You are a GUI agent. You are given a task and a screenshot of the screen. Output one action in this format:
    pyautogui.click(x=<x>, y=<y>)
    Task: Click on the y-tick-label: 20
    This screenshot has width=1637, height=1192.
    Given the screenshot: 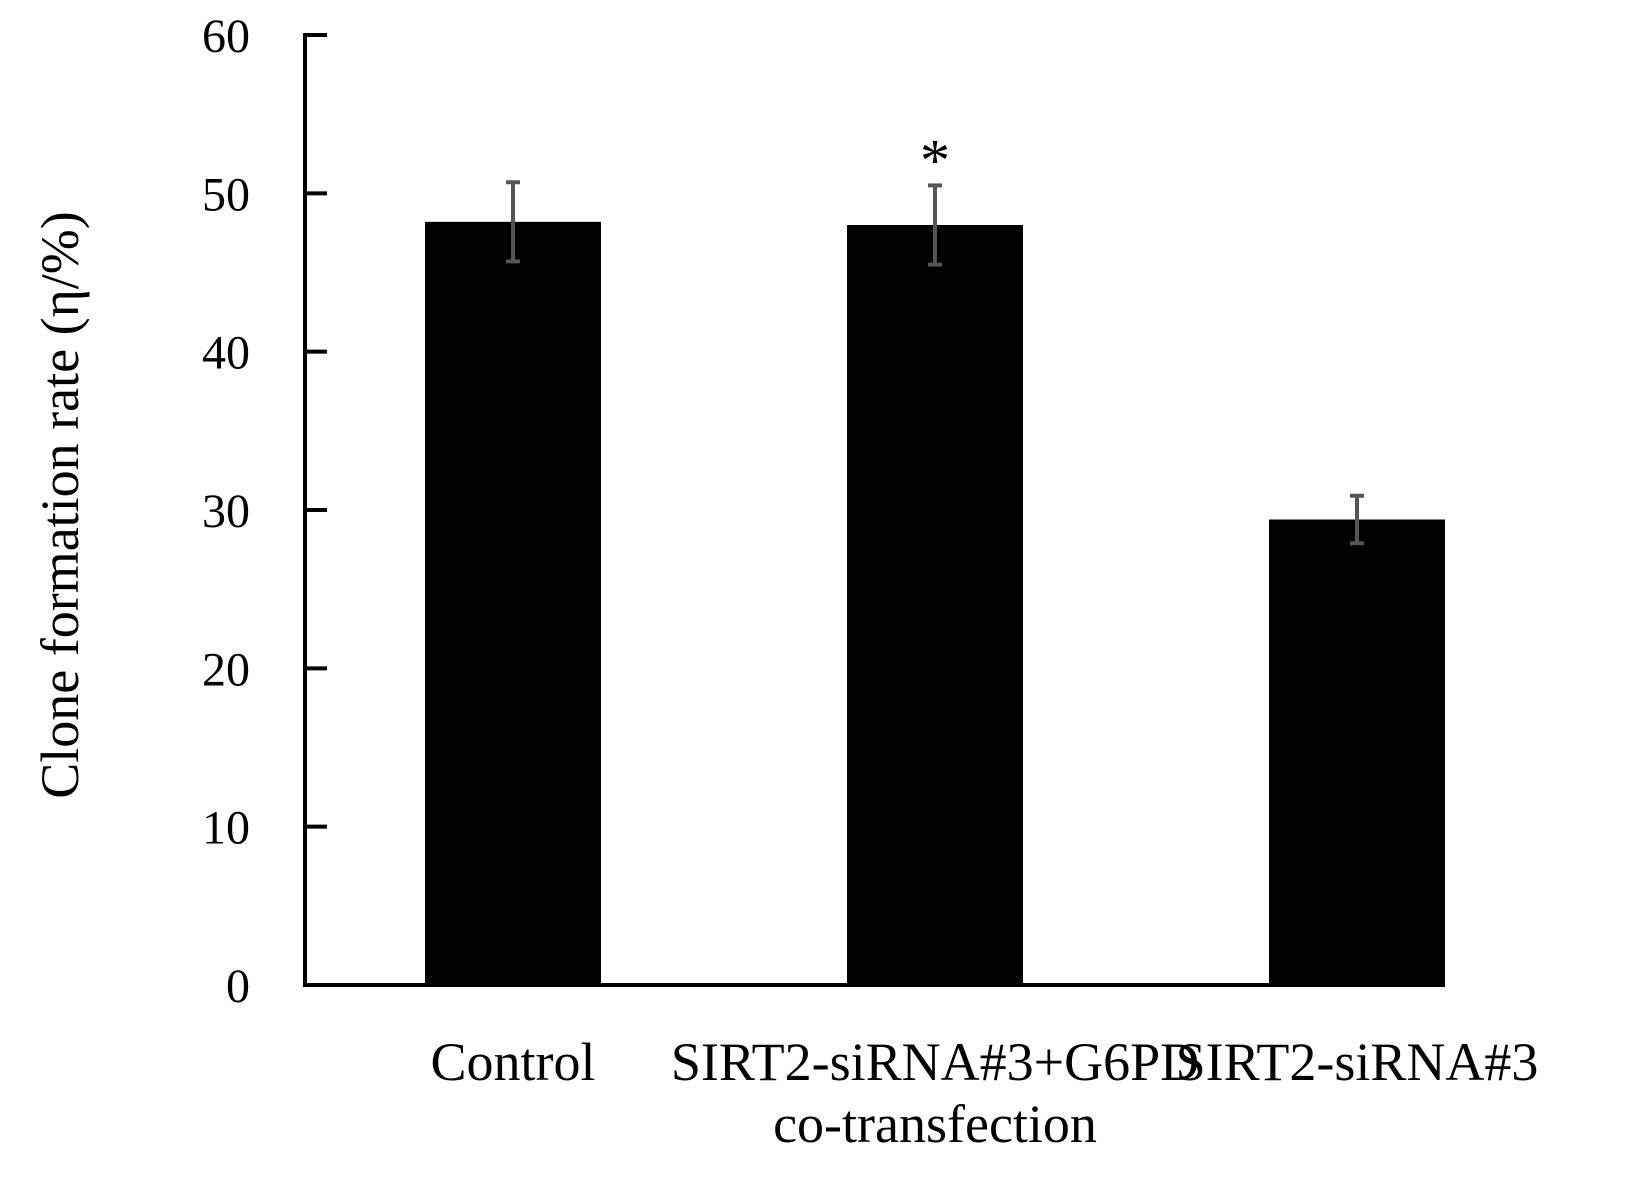 What is the action you would take?
    pyautogui.click(x=226, y=669)
    